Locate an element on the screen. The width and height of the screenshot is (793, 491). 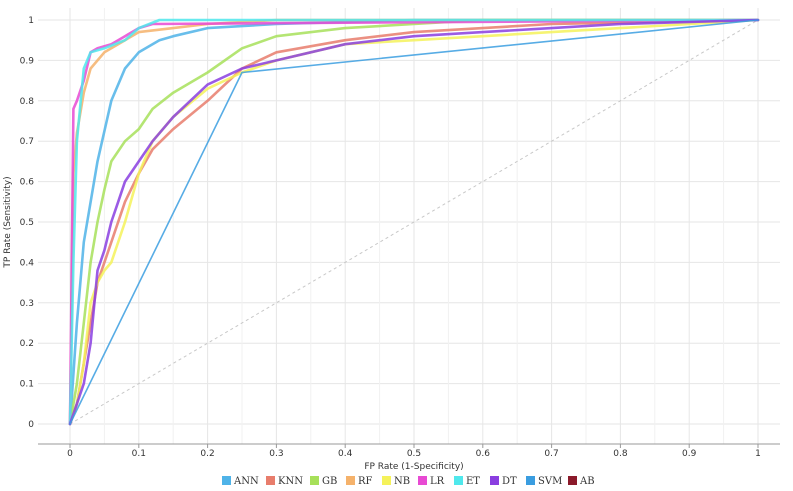
legend-item-rf: RF is located at coordinates (359, 481).